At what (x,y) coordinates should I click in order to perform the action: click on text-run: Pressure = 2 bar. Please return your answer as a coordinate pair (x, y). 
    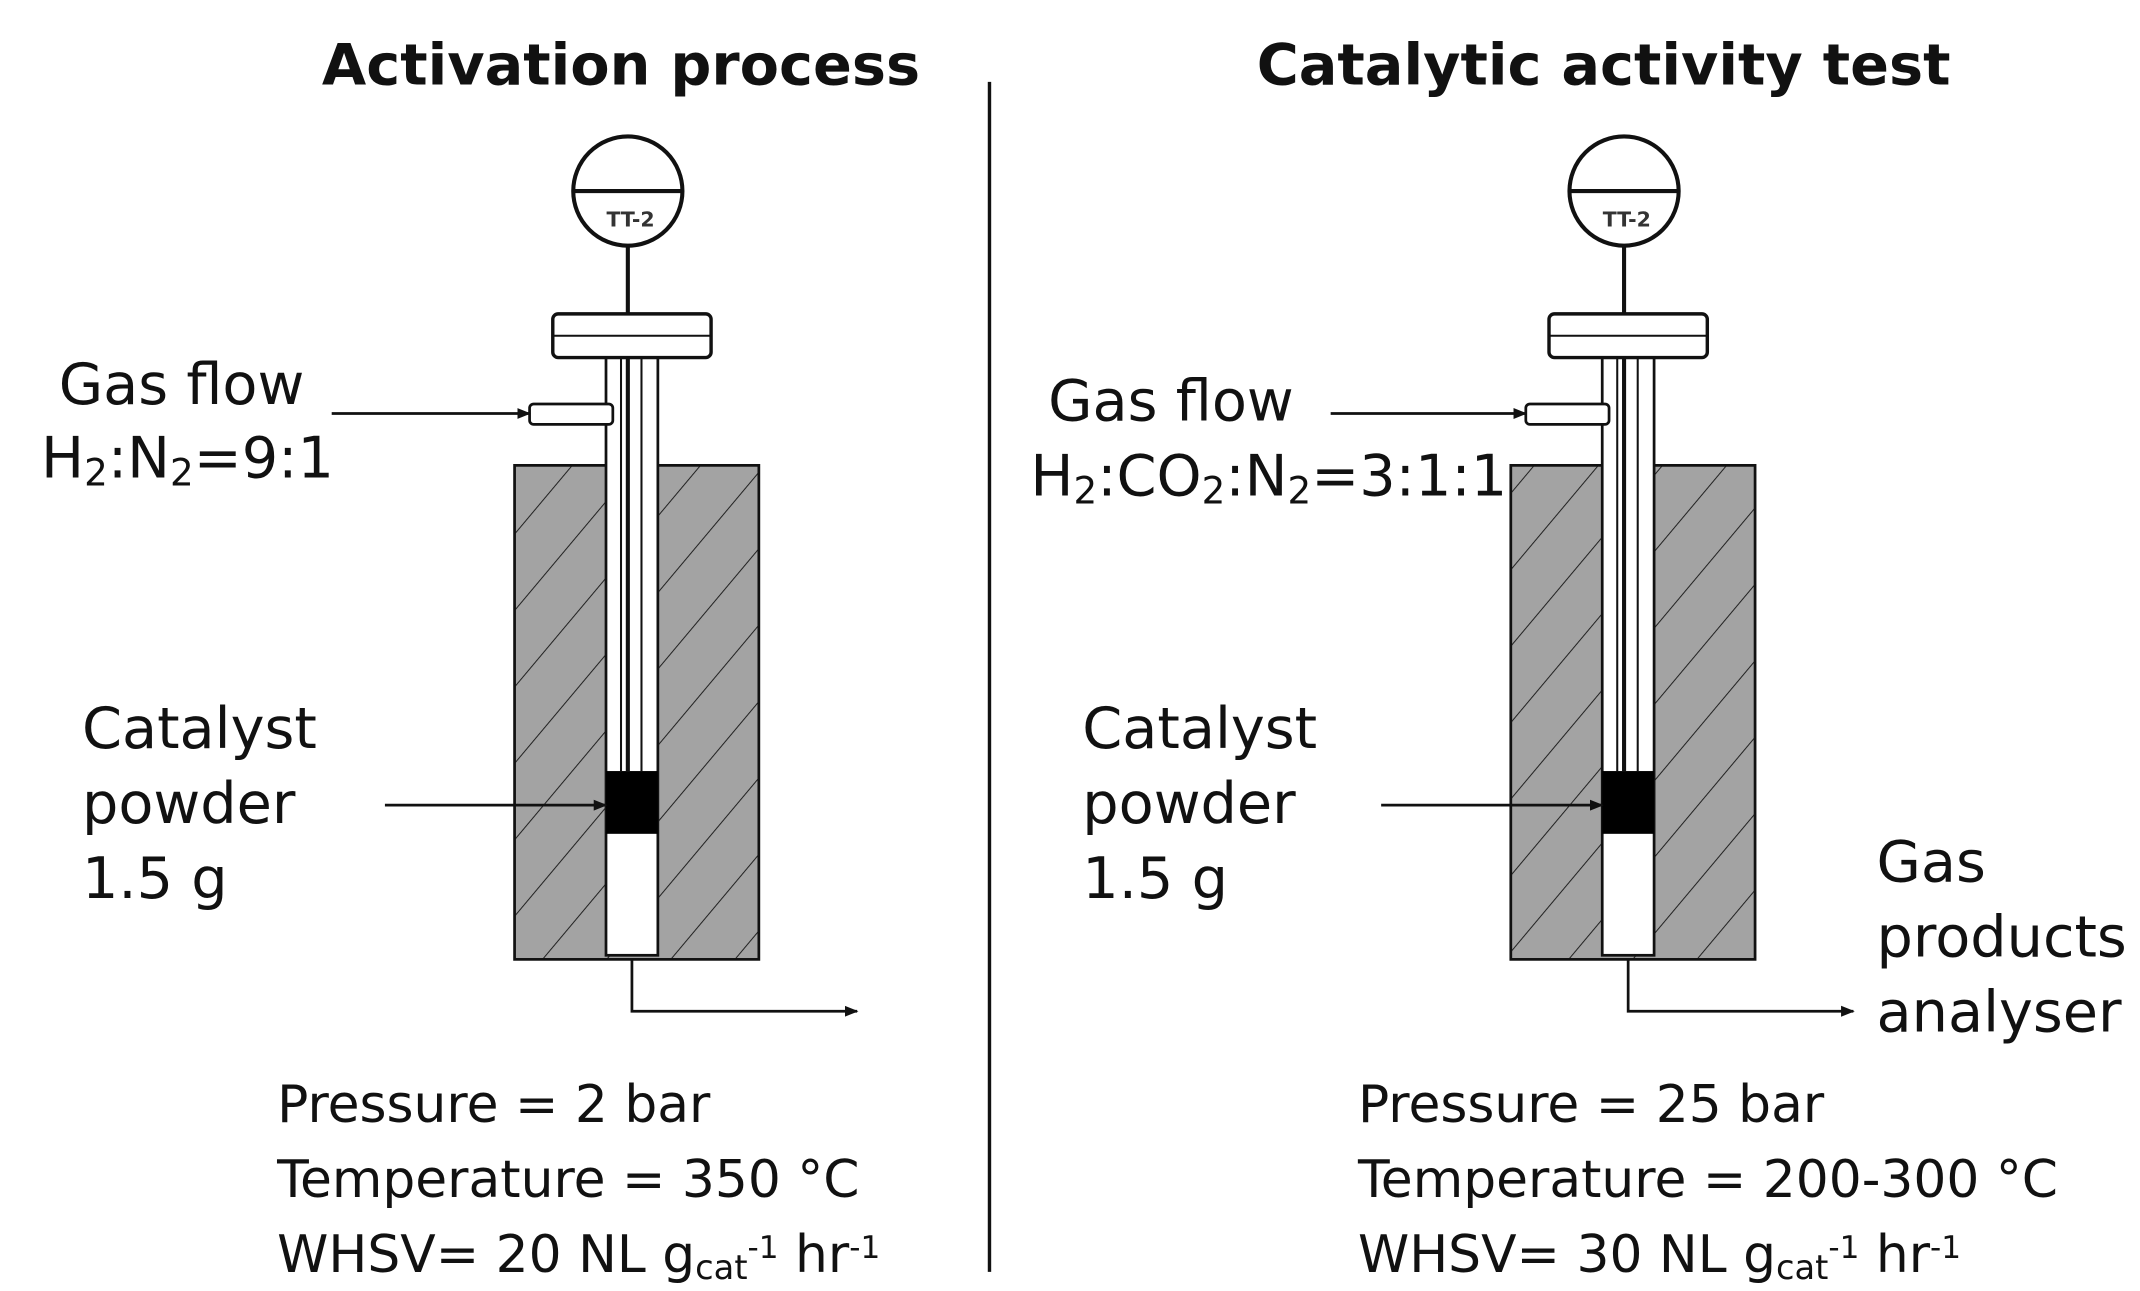
    Looking at the image, I should click on (494, 1105).